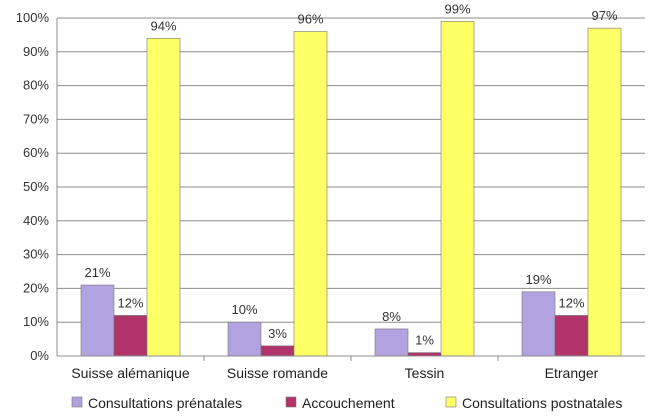 The image size is (648, 418). I want to click on category-label: Etranger, so click(572, 373).